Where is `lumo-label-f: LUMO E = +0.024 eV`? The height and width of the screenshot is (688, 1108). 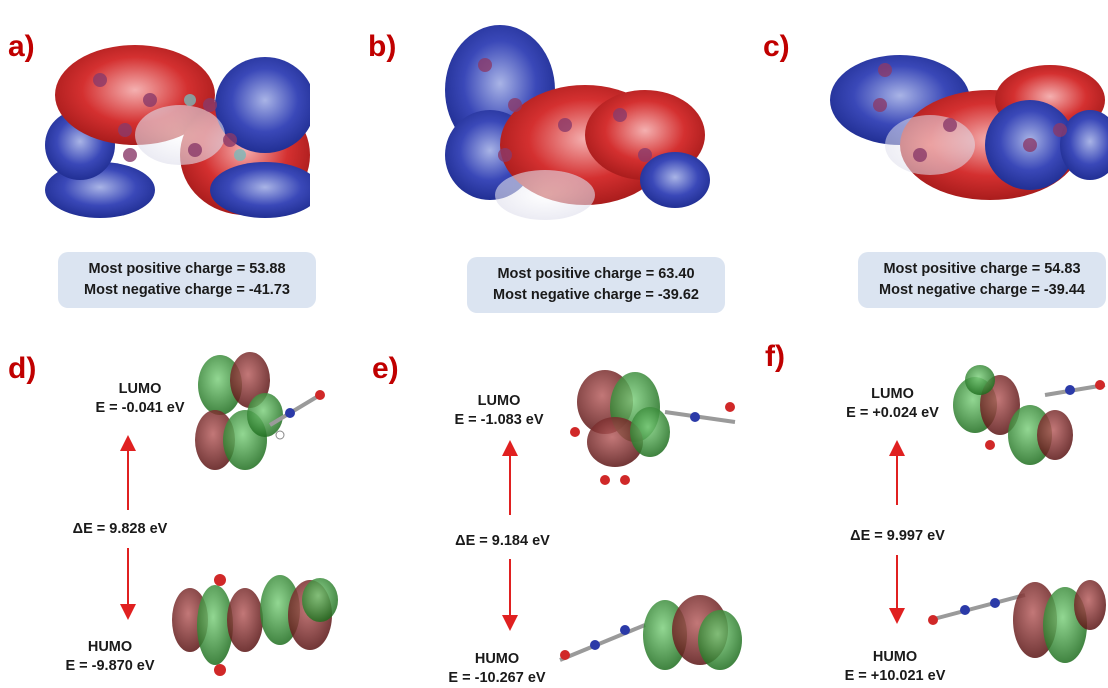 lumo-label-f: LUMO E = +0.024 eV is located at coordinates (892, 404).